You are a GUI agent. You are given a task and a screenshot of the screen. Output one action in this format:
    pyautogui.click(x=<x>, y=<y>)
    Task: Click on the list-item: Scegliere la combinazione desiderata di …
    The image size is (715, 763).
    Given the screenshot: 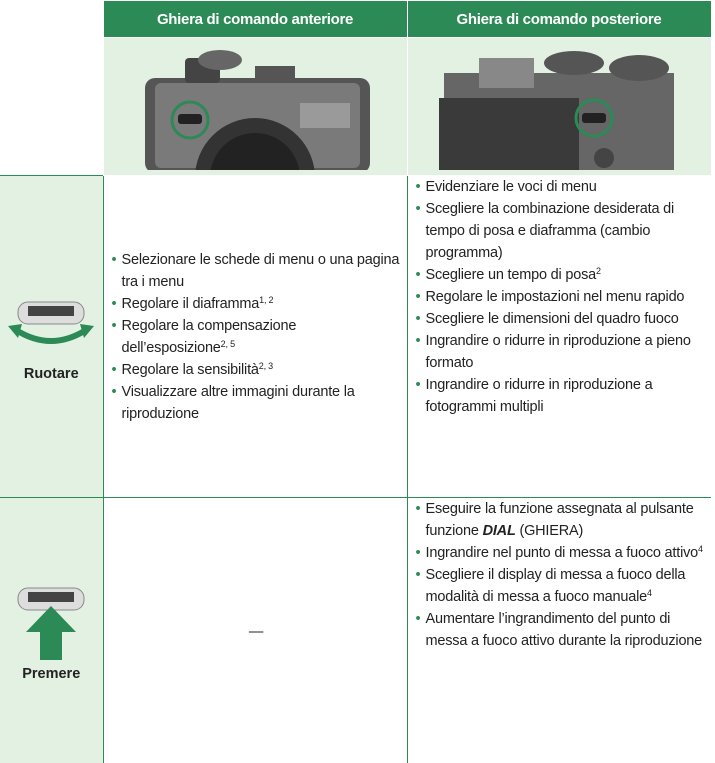 What is the action you would take?
    pyautogui.click(x=561, y=231)
    